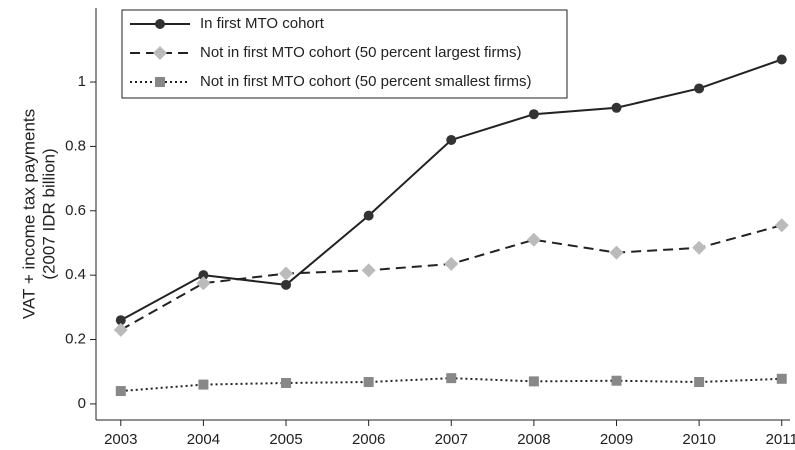 The image size is (795, 450). Describe the element at coordinates (533, 439) in the screenshot. I see `x-tick-label: 2008` at that location.